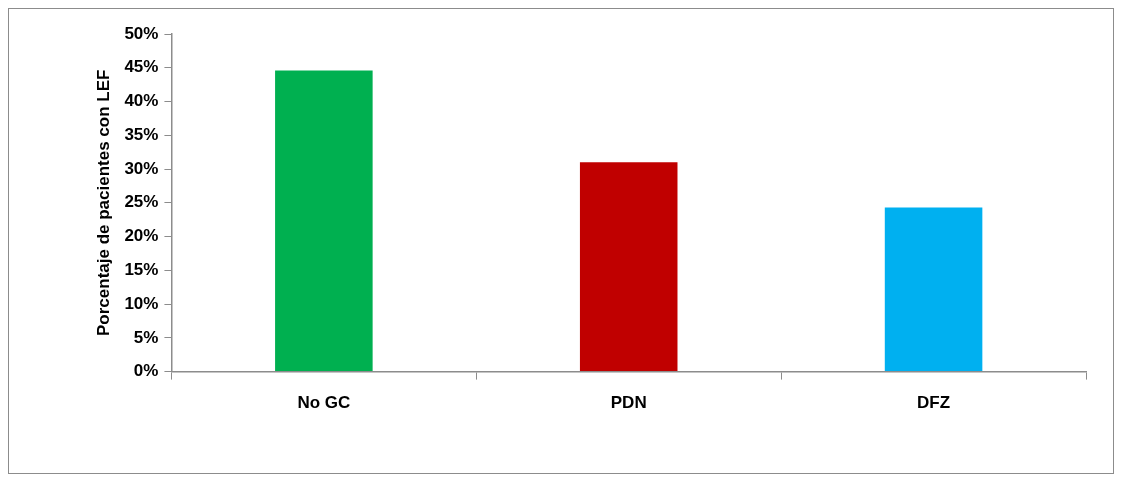 The width and height of the screenshot is (1124, 490). I want to click on y-tick-label: 35%, so click(141, 134).